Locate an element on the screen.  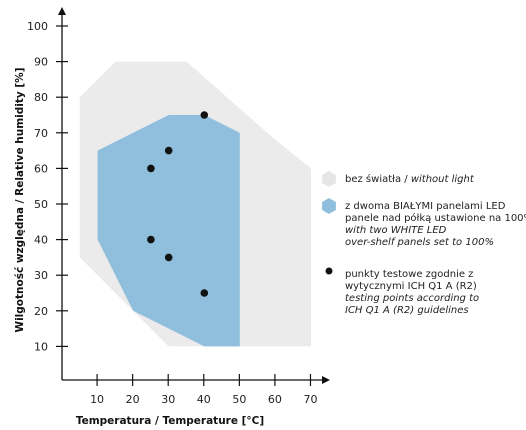
y-axis-arrow is located at coordinates (62, 11).